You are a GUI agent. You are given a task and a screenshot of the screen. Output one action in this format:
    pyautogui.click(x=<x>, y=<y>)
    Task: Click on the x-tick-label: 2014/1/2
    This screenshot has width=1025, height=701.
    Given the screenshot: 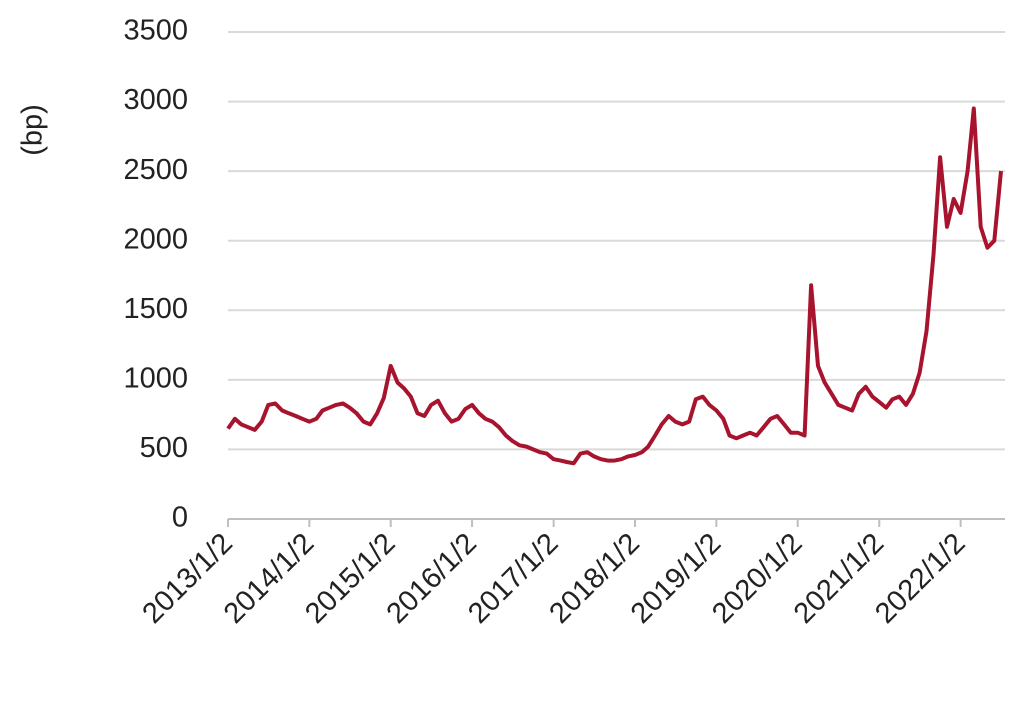 What is the action you would take?
    pyautogui.click(x=269, y=578)
    